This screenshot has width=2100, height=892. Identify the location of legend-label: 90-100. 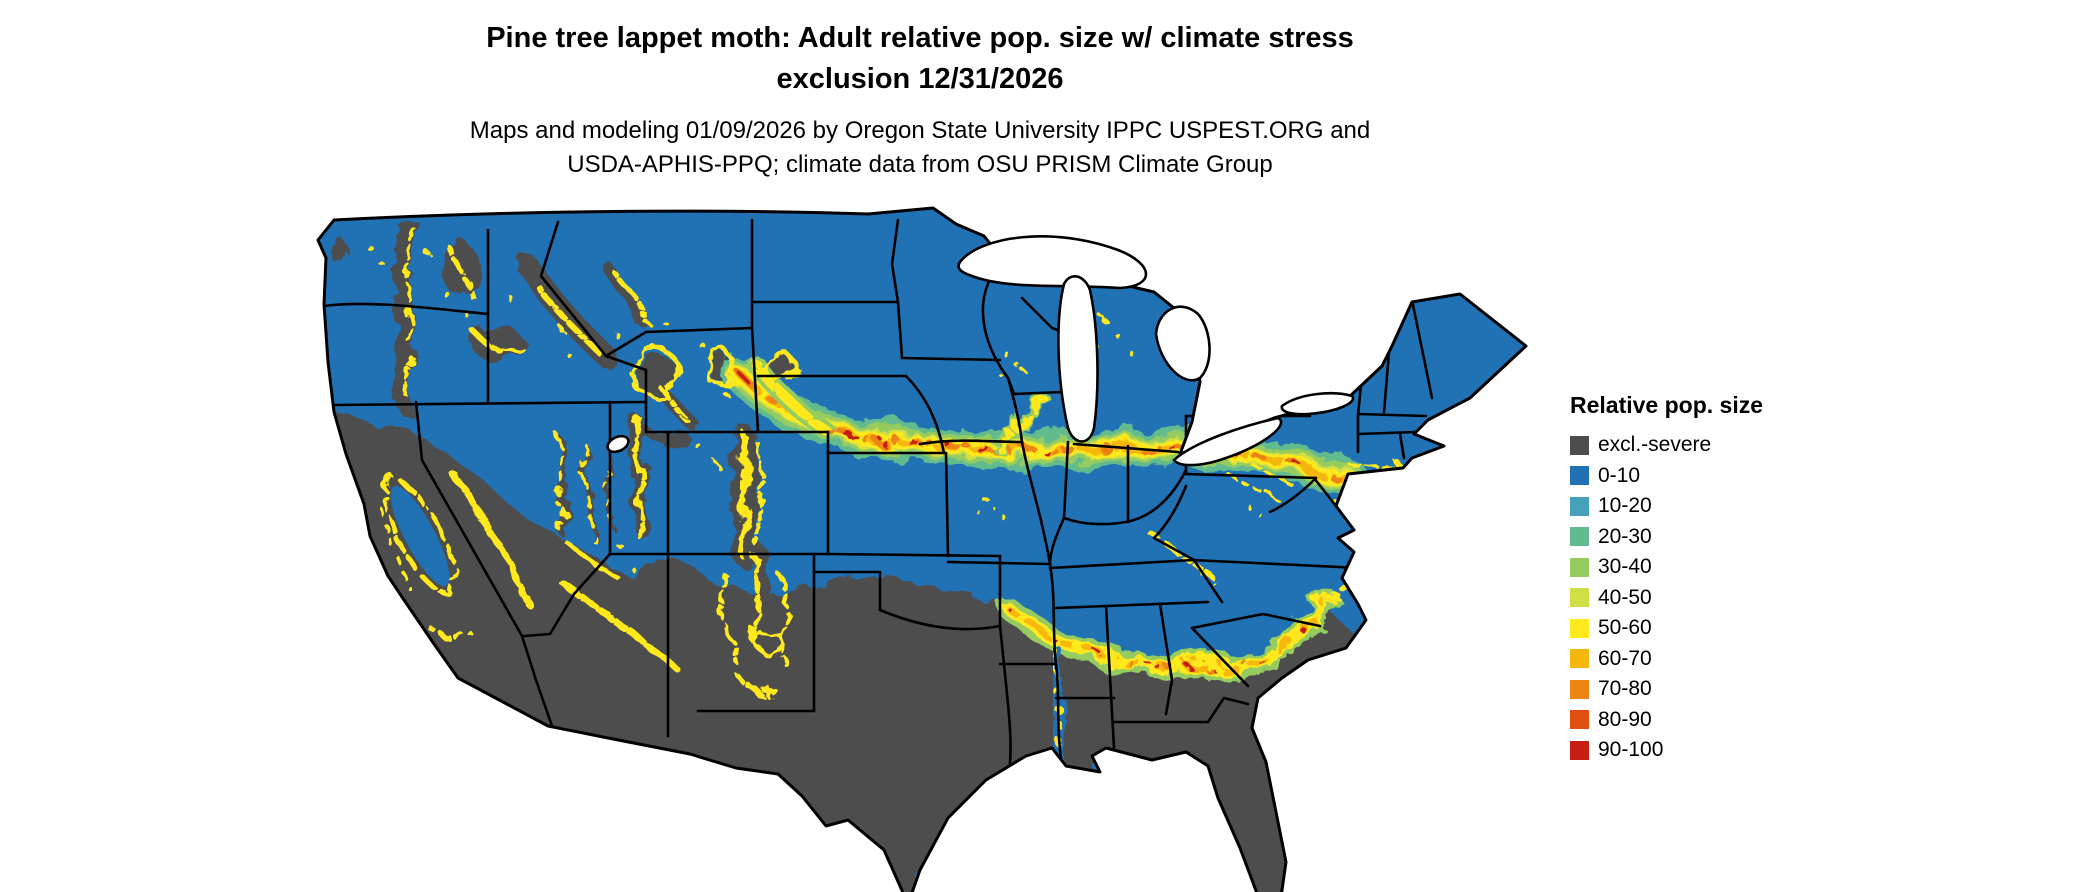
(1631, 749).